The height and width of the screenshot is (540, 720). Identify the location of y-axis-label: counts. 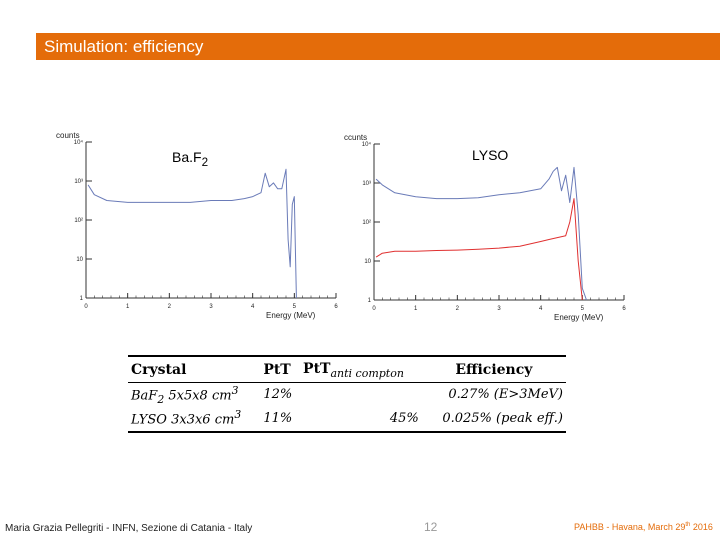
(68, 136).